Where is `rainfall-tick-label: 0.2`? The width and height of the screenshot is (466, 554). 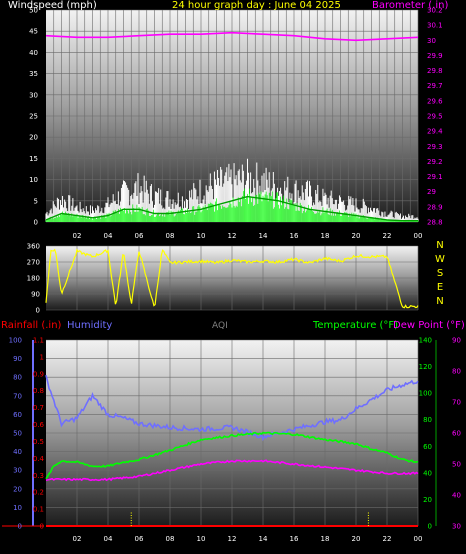
rainfall-tick-label: 0.2 is located at coordinates (38, 493).